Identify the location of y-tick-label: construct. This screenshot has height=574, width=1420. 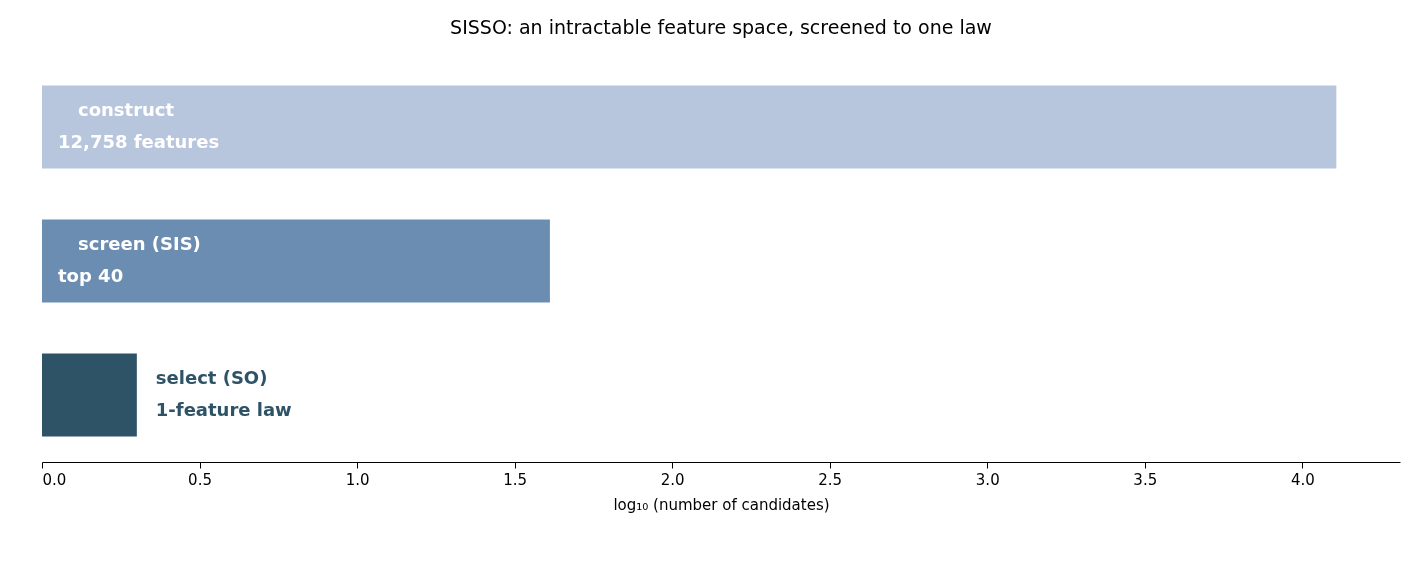
(126, 109).